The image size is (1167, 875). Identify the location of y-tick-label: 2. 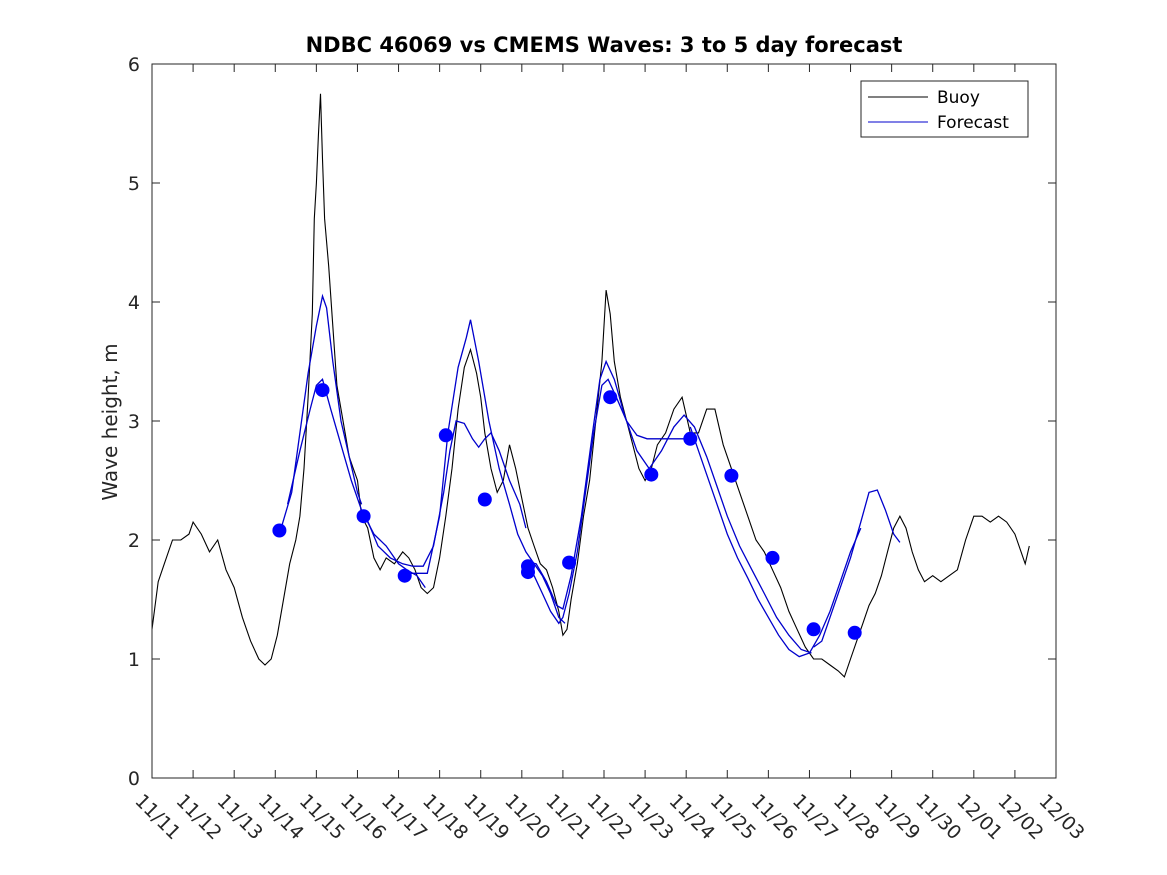
(134, 541).